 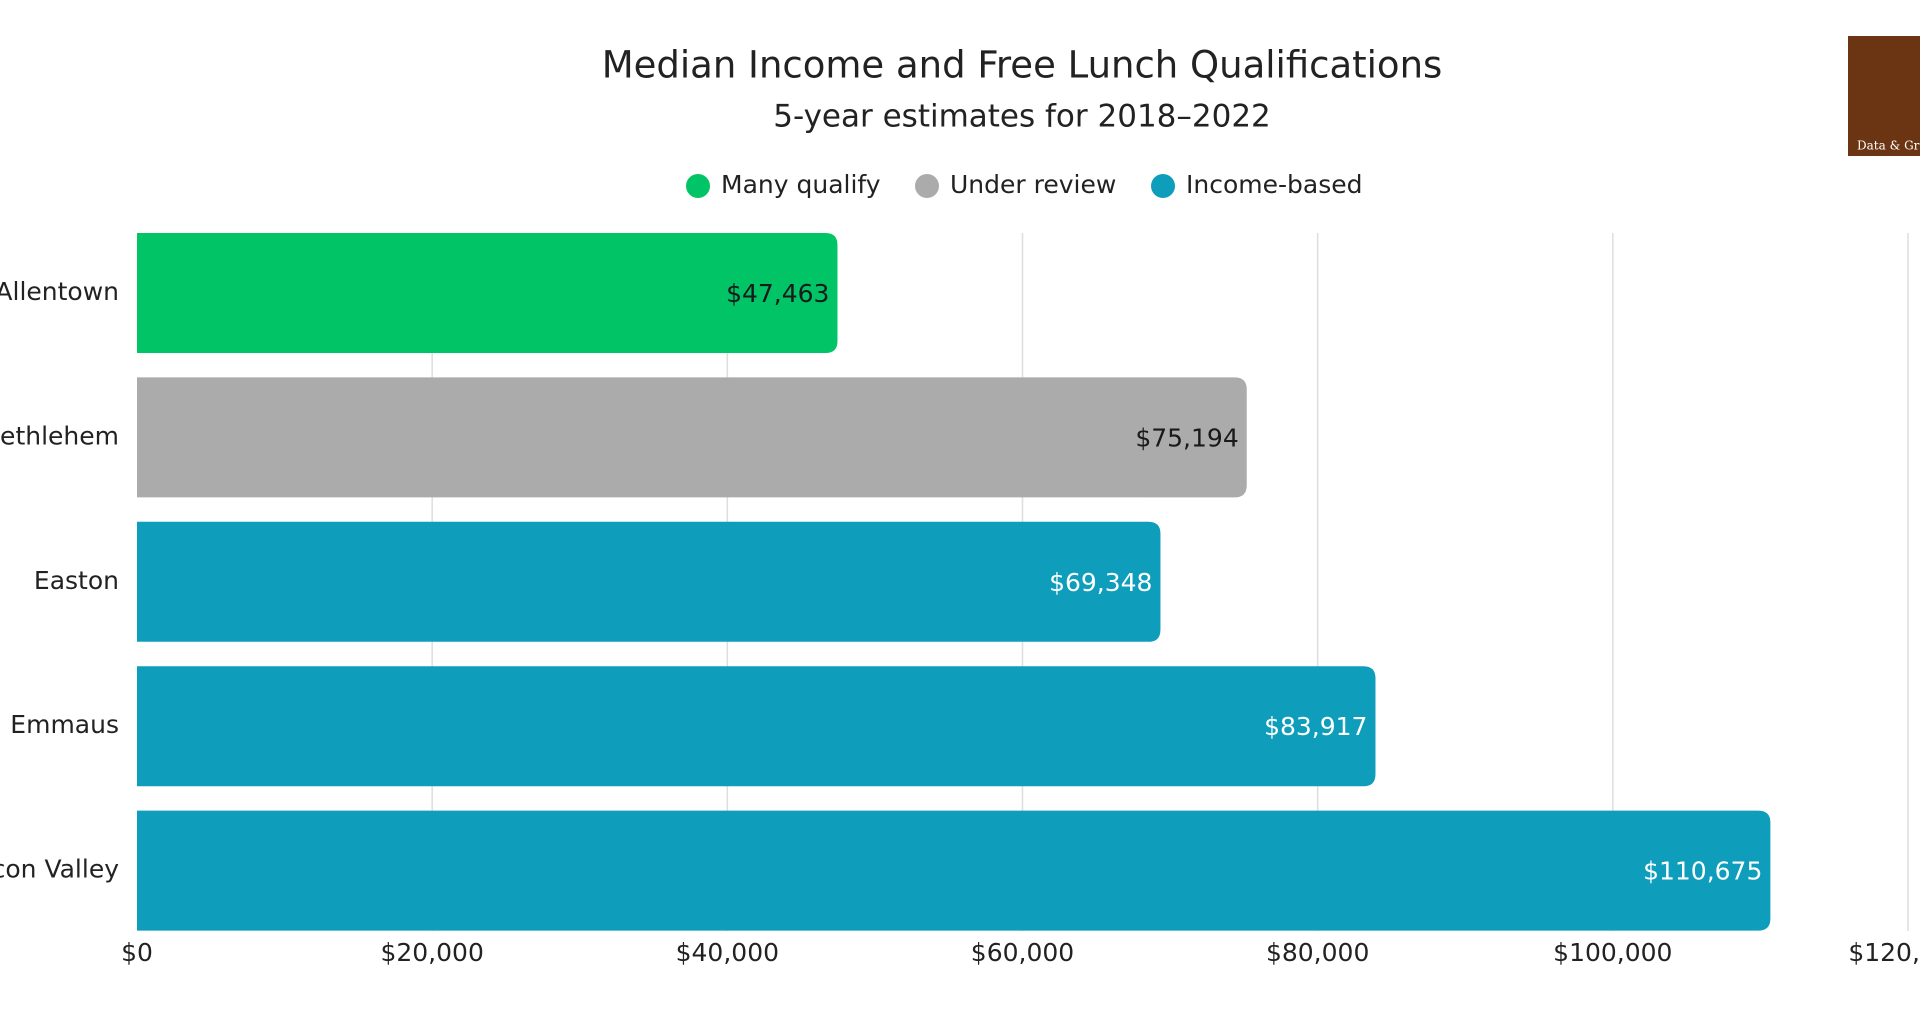 What do you see at coordinates (59, 435) in the screenshot?
I see `y-tick-label: Bethlehem` at bounding box center [59, 435].